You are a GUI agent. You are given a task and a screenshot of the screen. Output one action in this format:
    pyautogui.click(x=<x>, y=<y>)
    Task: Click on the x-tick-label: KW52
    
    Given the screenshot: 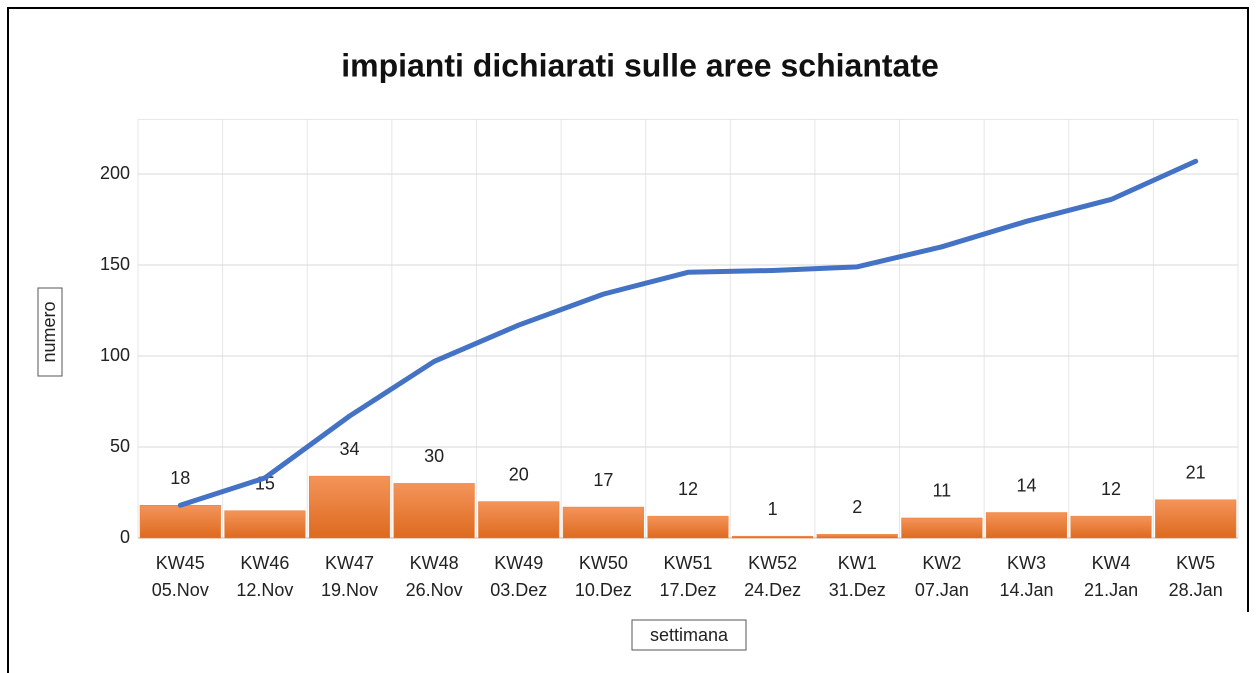 What is the action you would take?
    pyautogui.click(x=772, y=563)
    